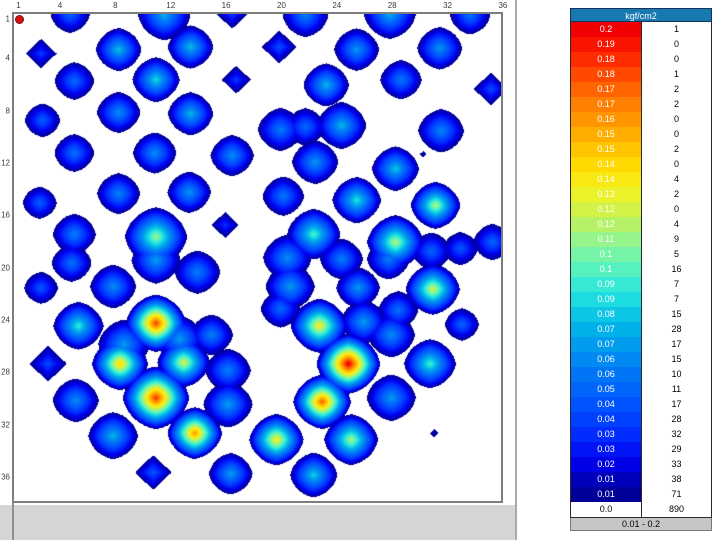 This screenshot has width=720, height=540. I want to click on legend-row: 0.03 32, so click(641, 434).